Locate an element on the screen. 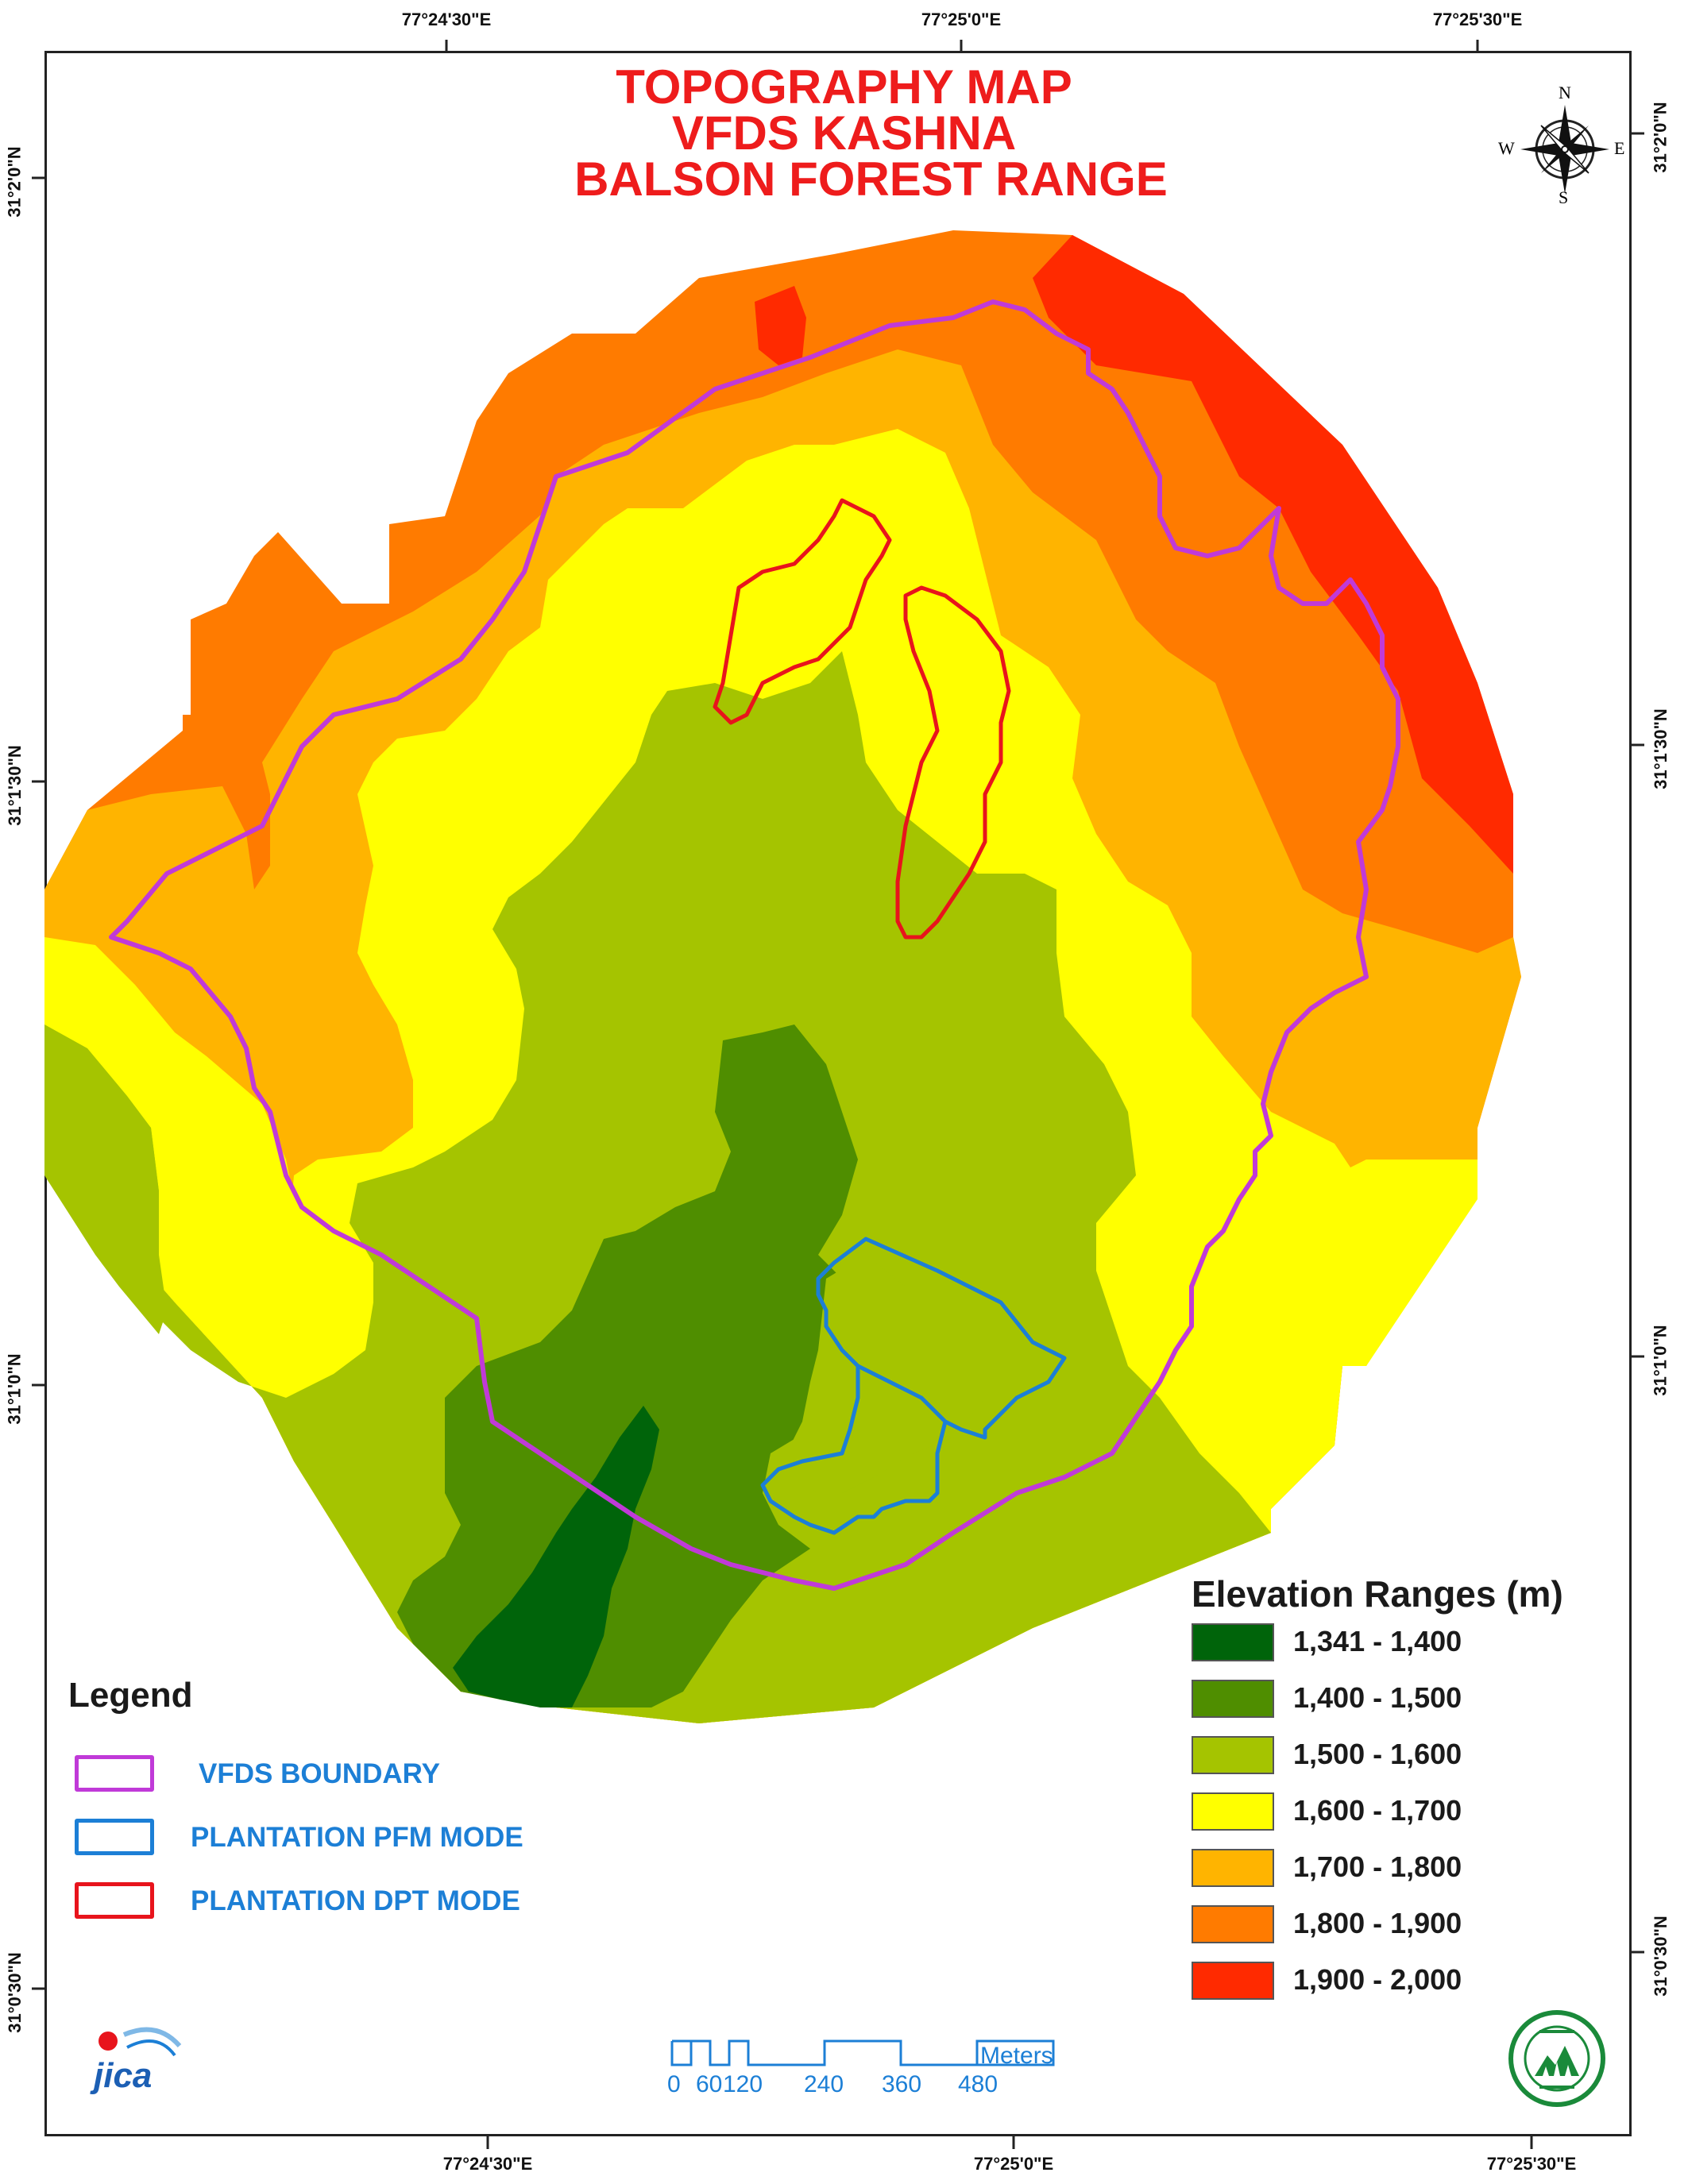 The image size is (1688, 2184). scale-tick-60: 60 is located at coordinates (709, 2084).